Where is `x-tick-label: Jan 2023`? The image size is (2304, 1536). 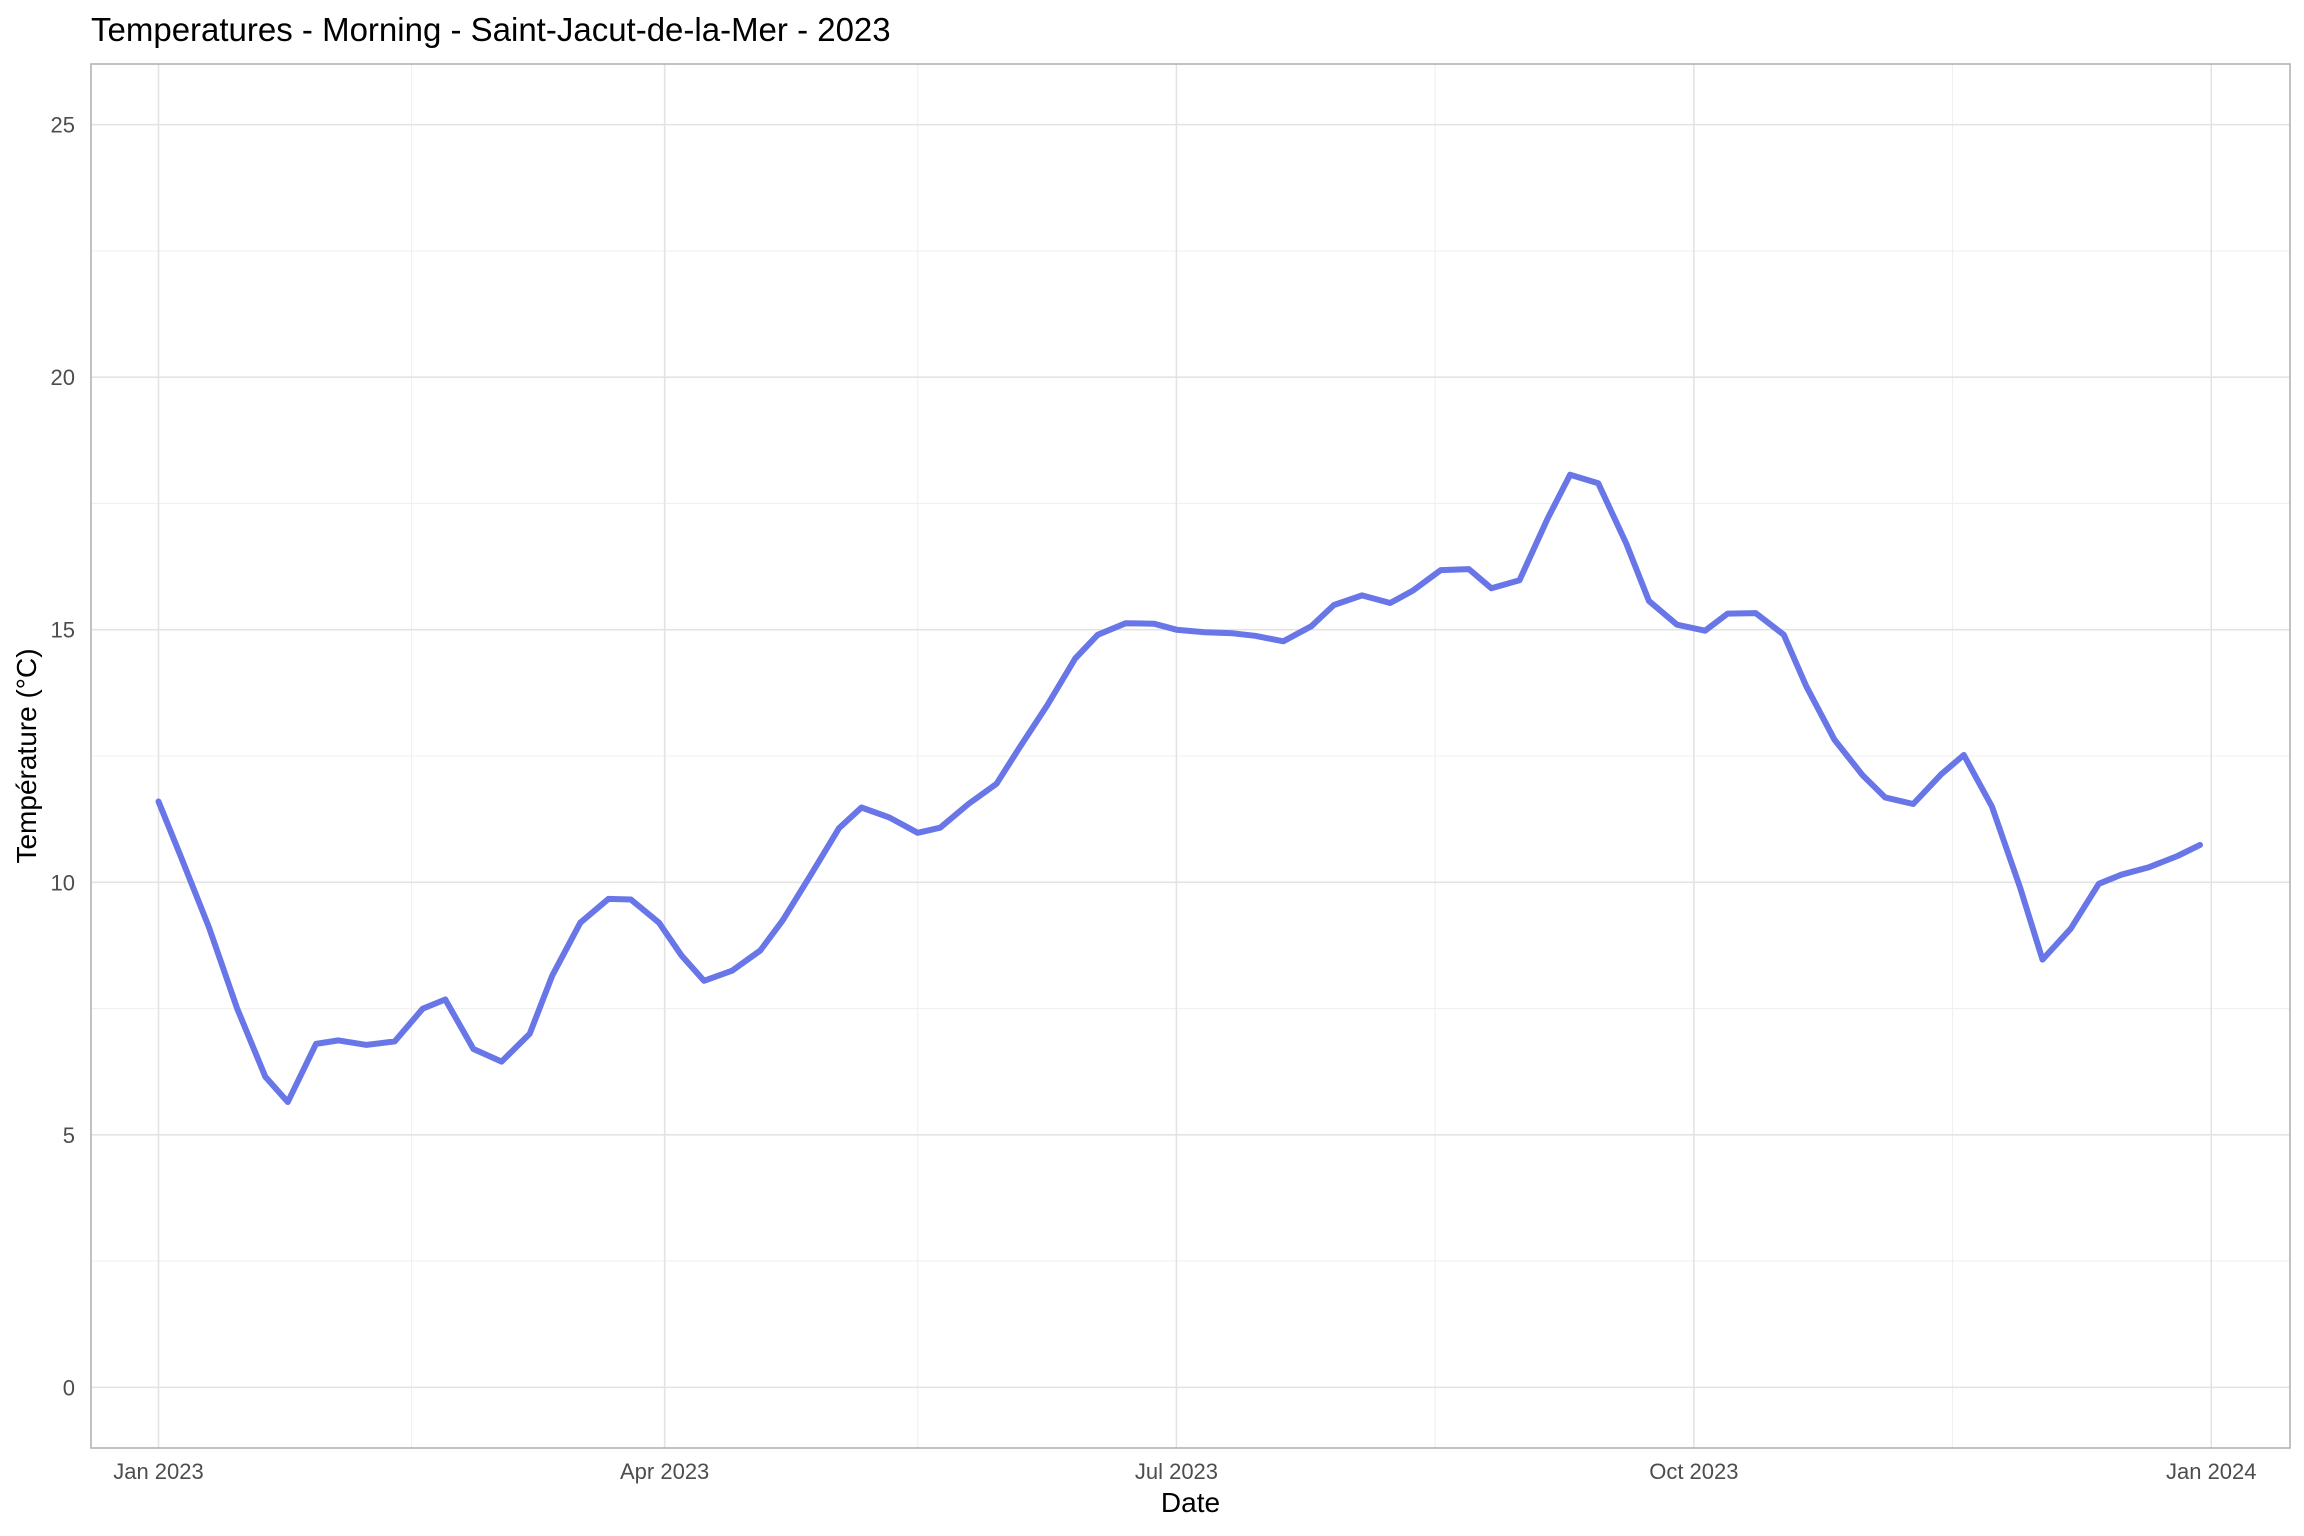
x-tick-label: Jan 2023 is located at coordinates (158, 1471).